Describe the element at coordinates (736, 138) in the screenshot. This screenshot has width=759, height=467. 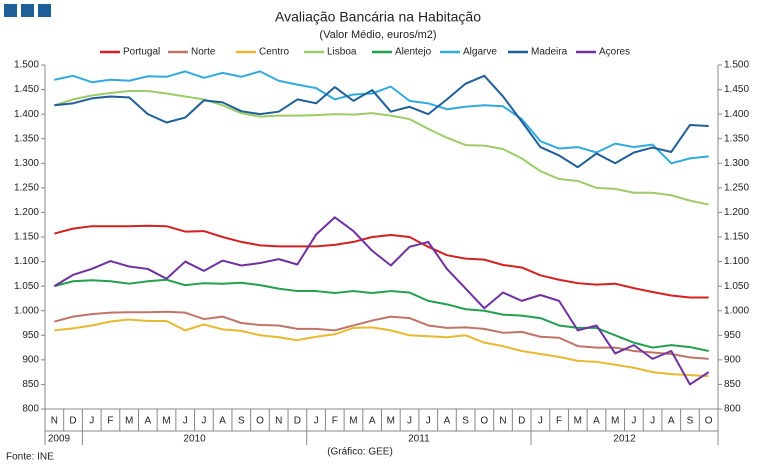
I see `y2-tick-label: 1.350` at that location.